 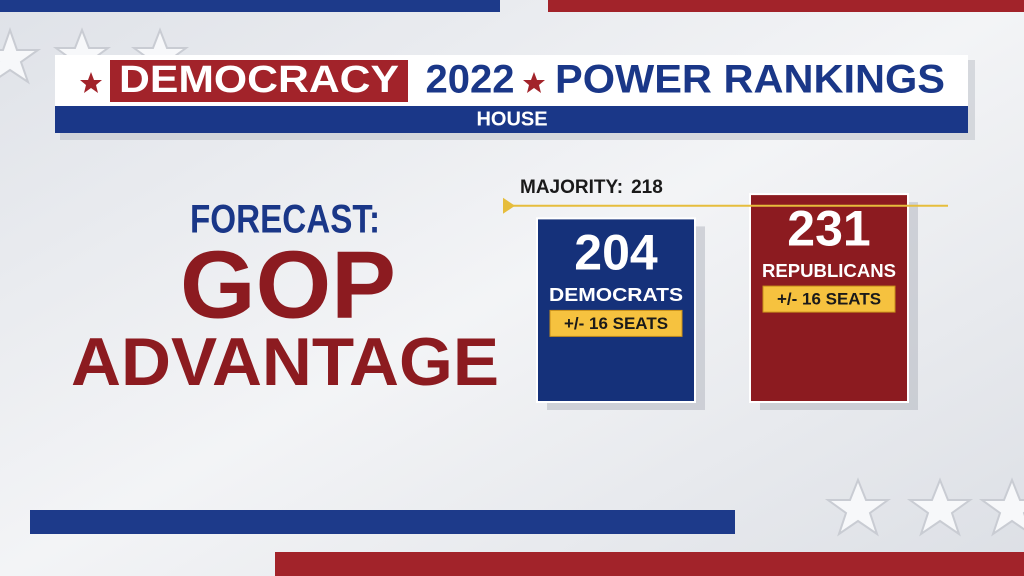 What do you see at coordinates (829, 271) in the screenshot?
I see `series-name: REPUBLICANS` at bounding box center [829, 271].